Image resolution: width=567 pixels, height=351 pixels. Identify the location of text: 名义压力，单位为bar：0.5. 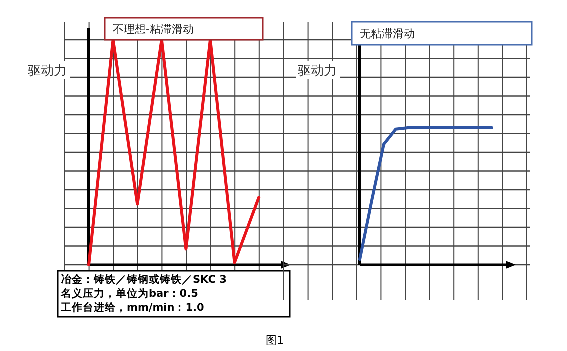
(129, 293).